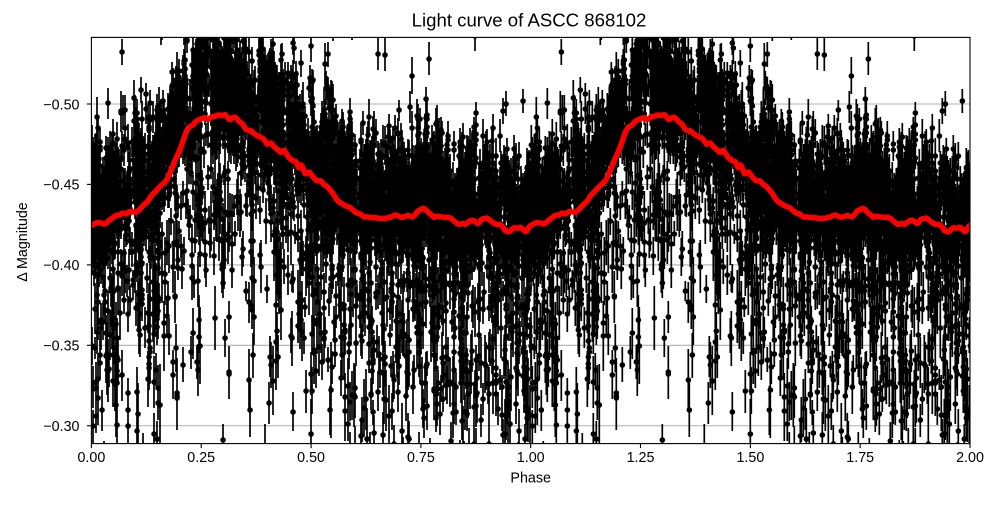 Image resolution: width=1000 pixels, height=505 pixels. What do you see at coordinates (860, 458) in the screenshot?
I see `svg-text: 1.75` at bounding box center [860, 458].